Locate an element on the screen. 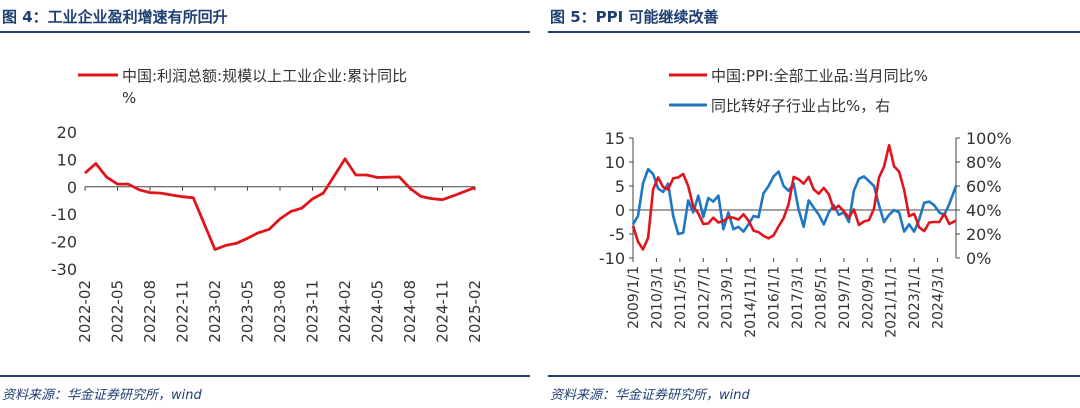 The height and width of the screenshot is (408, 1080). x-tick-label: 2013/9/1 is located at coordinates (728, 297).